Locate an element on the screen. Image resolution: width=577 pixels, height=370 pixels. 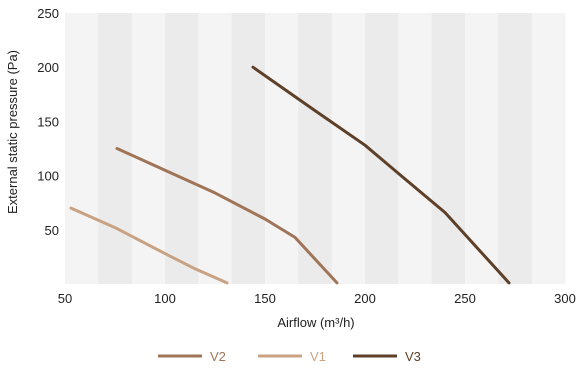
x-tick-label: 50 is located at coordinates (65, 298).